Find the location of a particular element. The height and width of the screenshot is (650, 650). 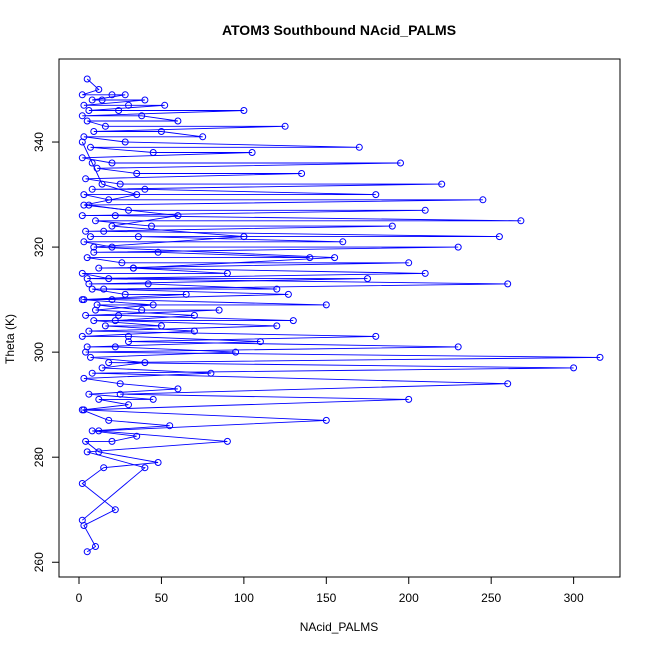

x-axis-label: NAcid_PALMS is located at coordinates (339, 627).